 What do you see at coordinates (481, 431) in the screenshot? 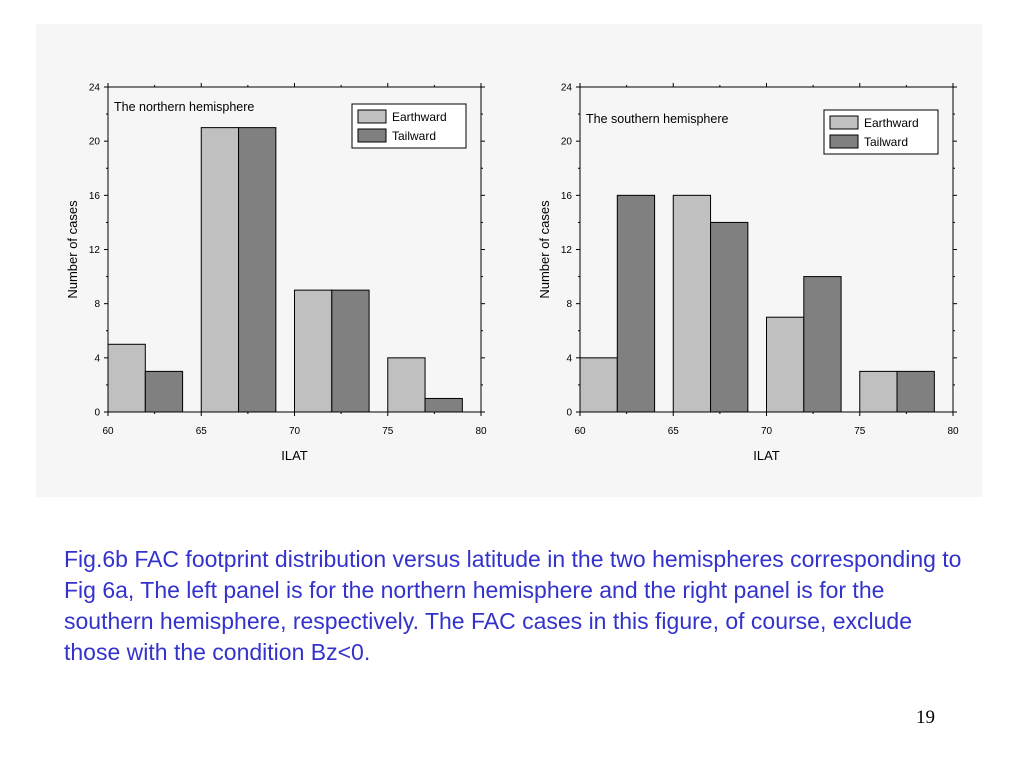
I see `north-x-tick-label-4: 80` at bounding box center [481, 431].